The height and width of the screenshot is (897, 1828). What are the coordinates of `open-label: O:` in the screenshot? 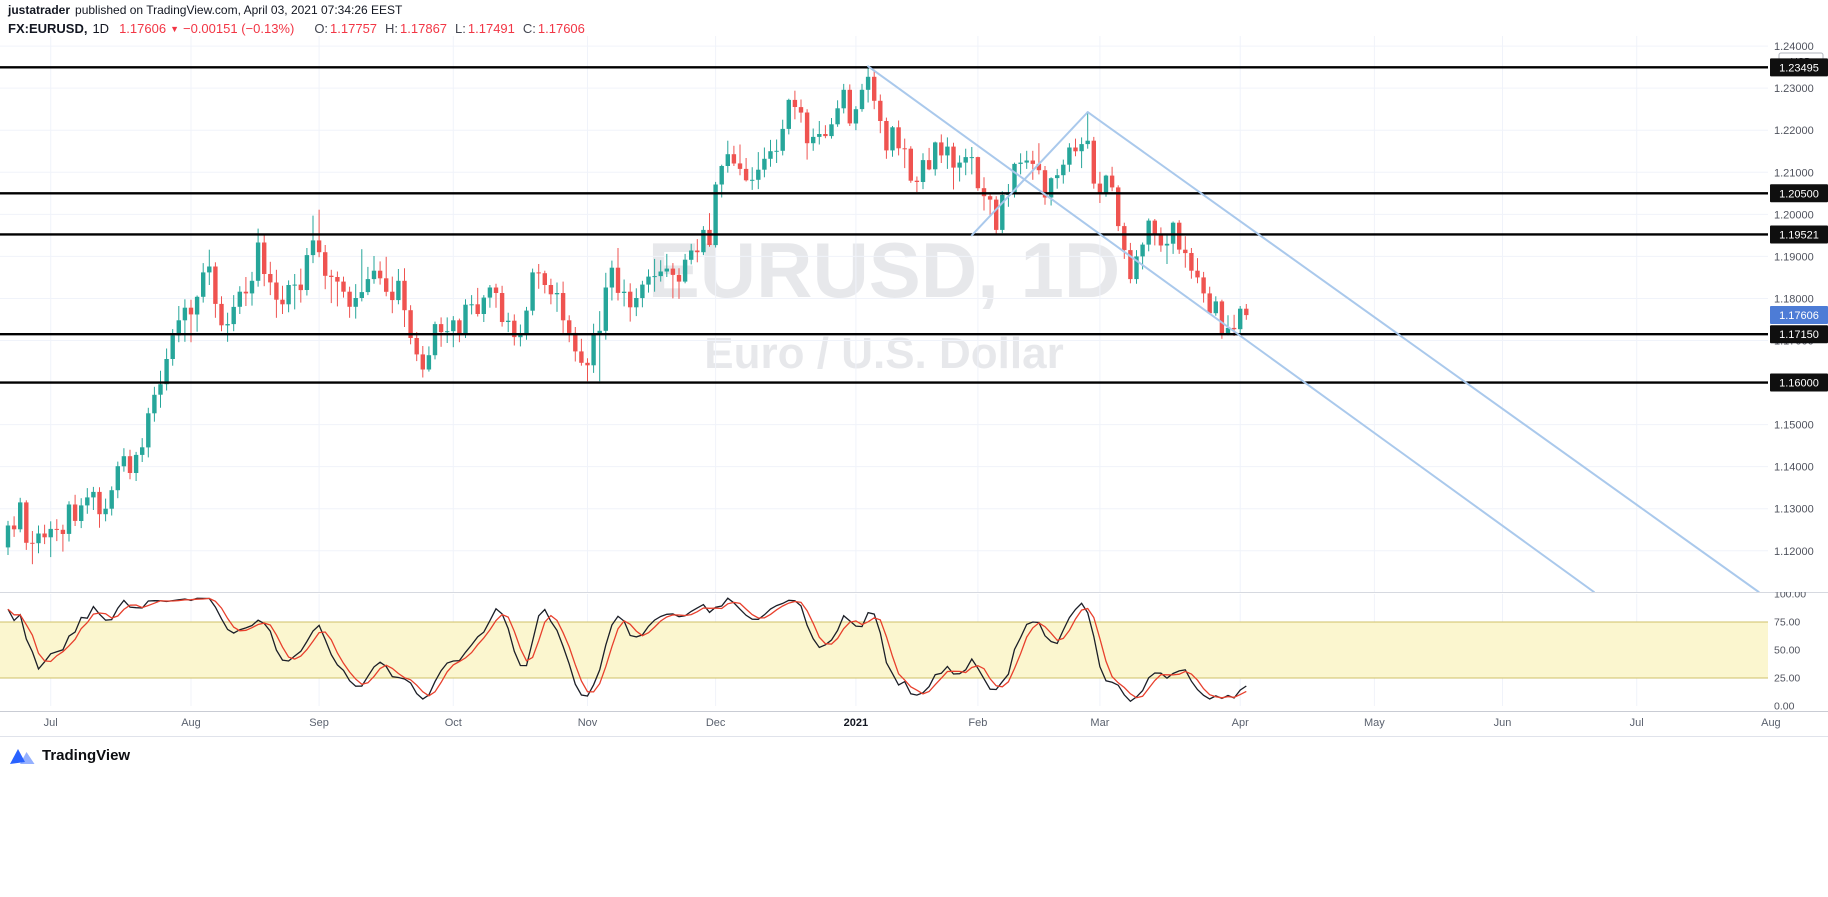 It's located at (321, 28).